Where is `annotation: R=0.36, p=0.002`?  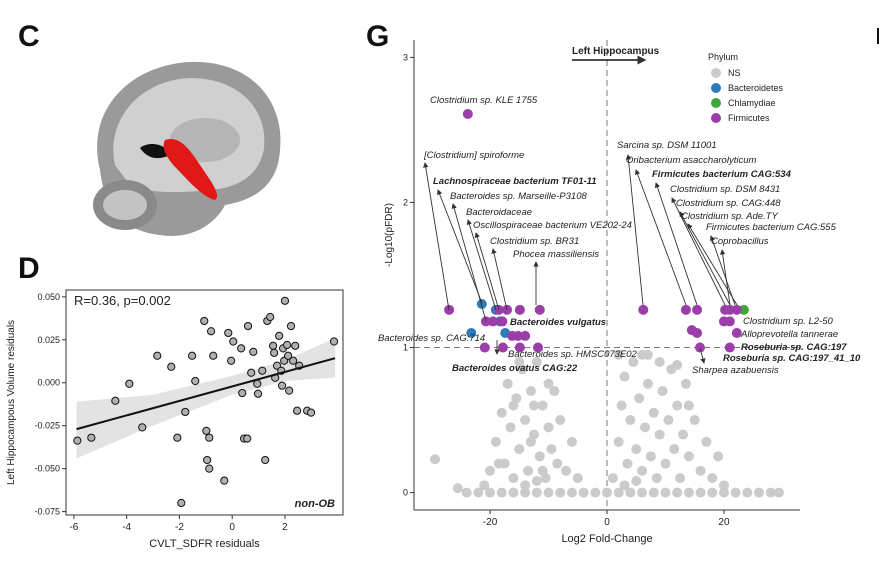
annotation: R=0.36, p=0.002 is located at coordinates (122, 300).